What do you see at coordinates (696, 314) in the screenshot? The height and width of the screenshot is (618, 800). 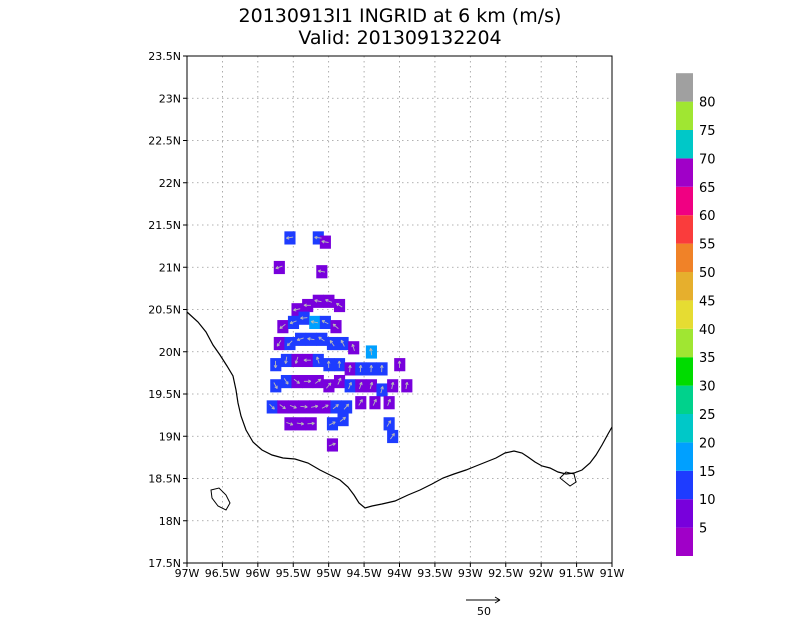 I see `colorbar: 5 10 15 20 25 30 35 40 45 50 55 60 65 70 75 80` at bounding box center [696, 314].